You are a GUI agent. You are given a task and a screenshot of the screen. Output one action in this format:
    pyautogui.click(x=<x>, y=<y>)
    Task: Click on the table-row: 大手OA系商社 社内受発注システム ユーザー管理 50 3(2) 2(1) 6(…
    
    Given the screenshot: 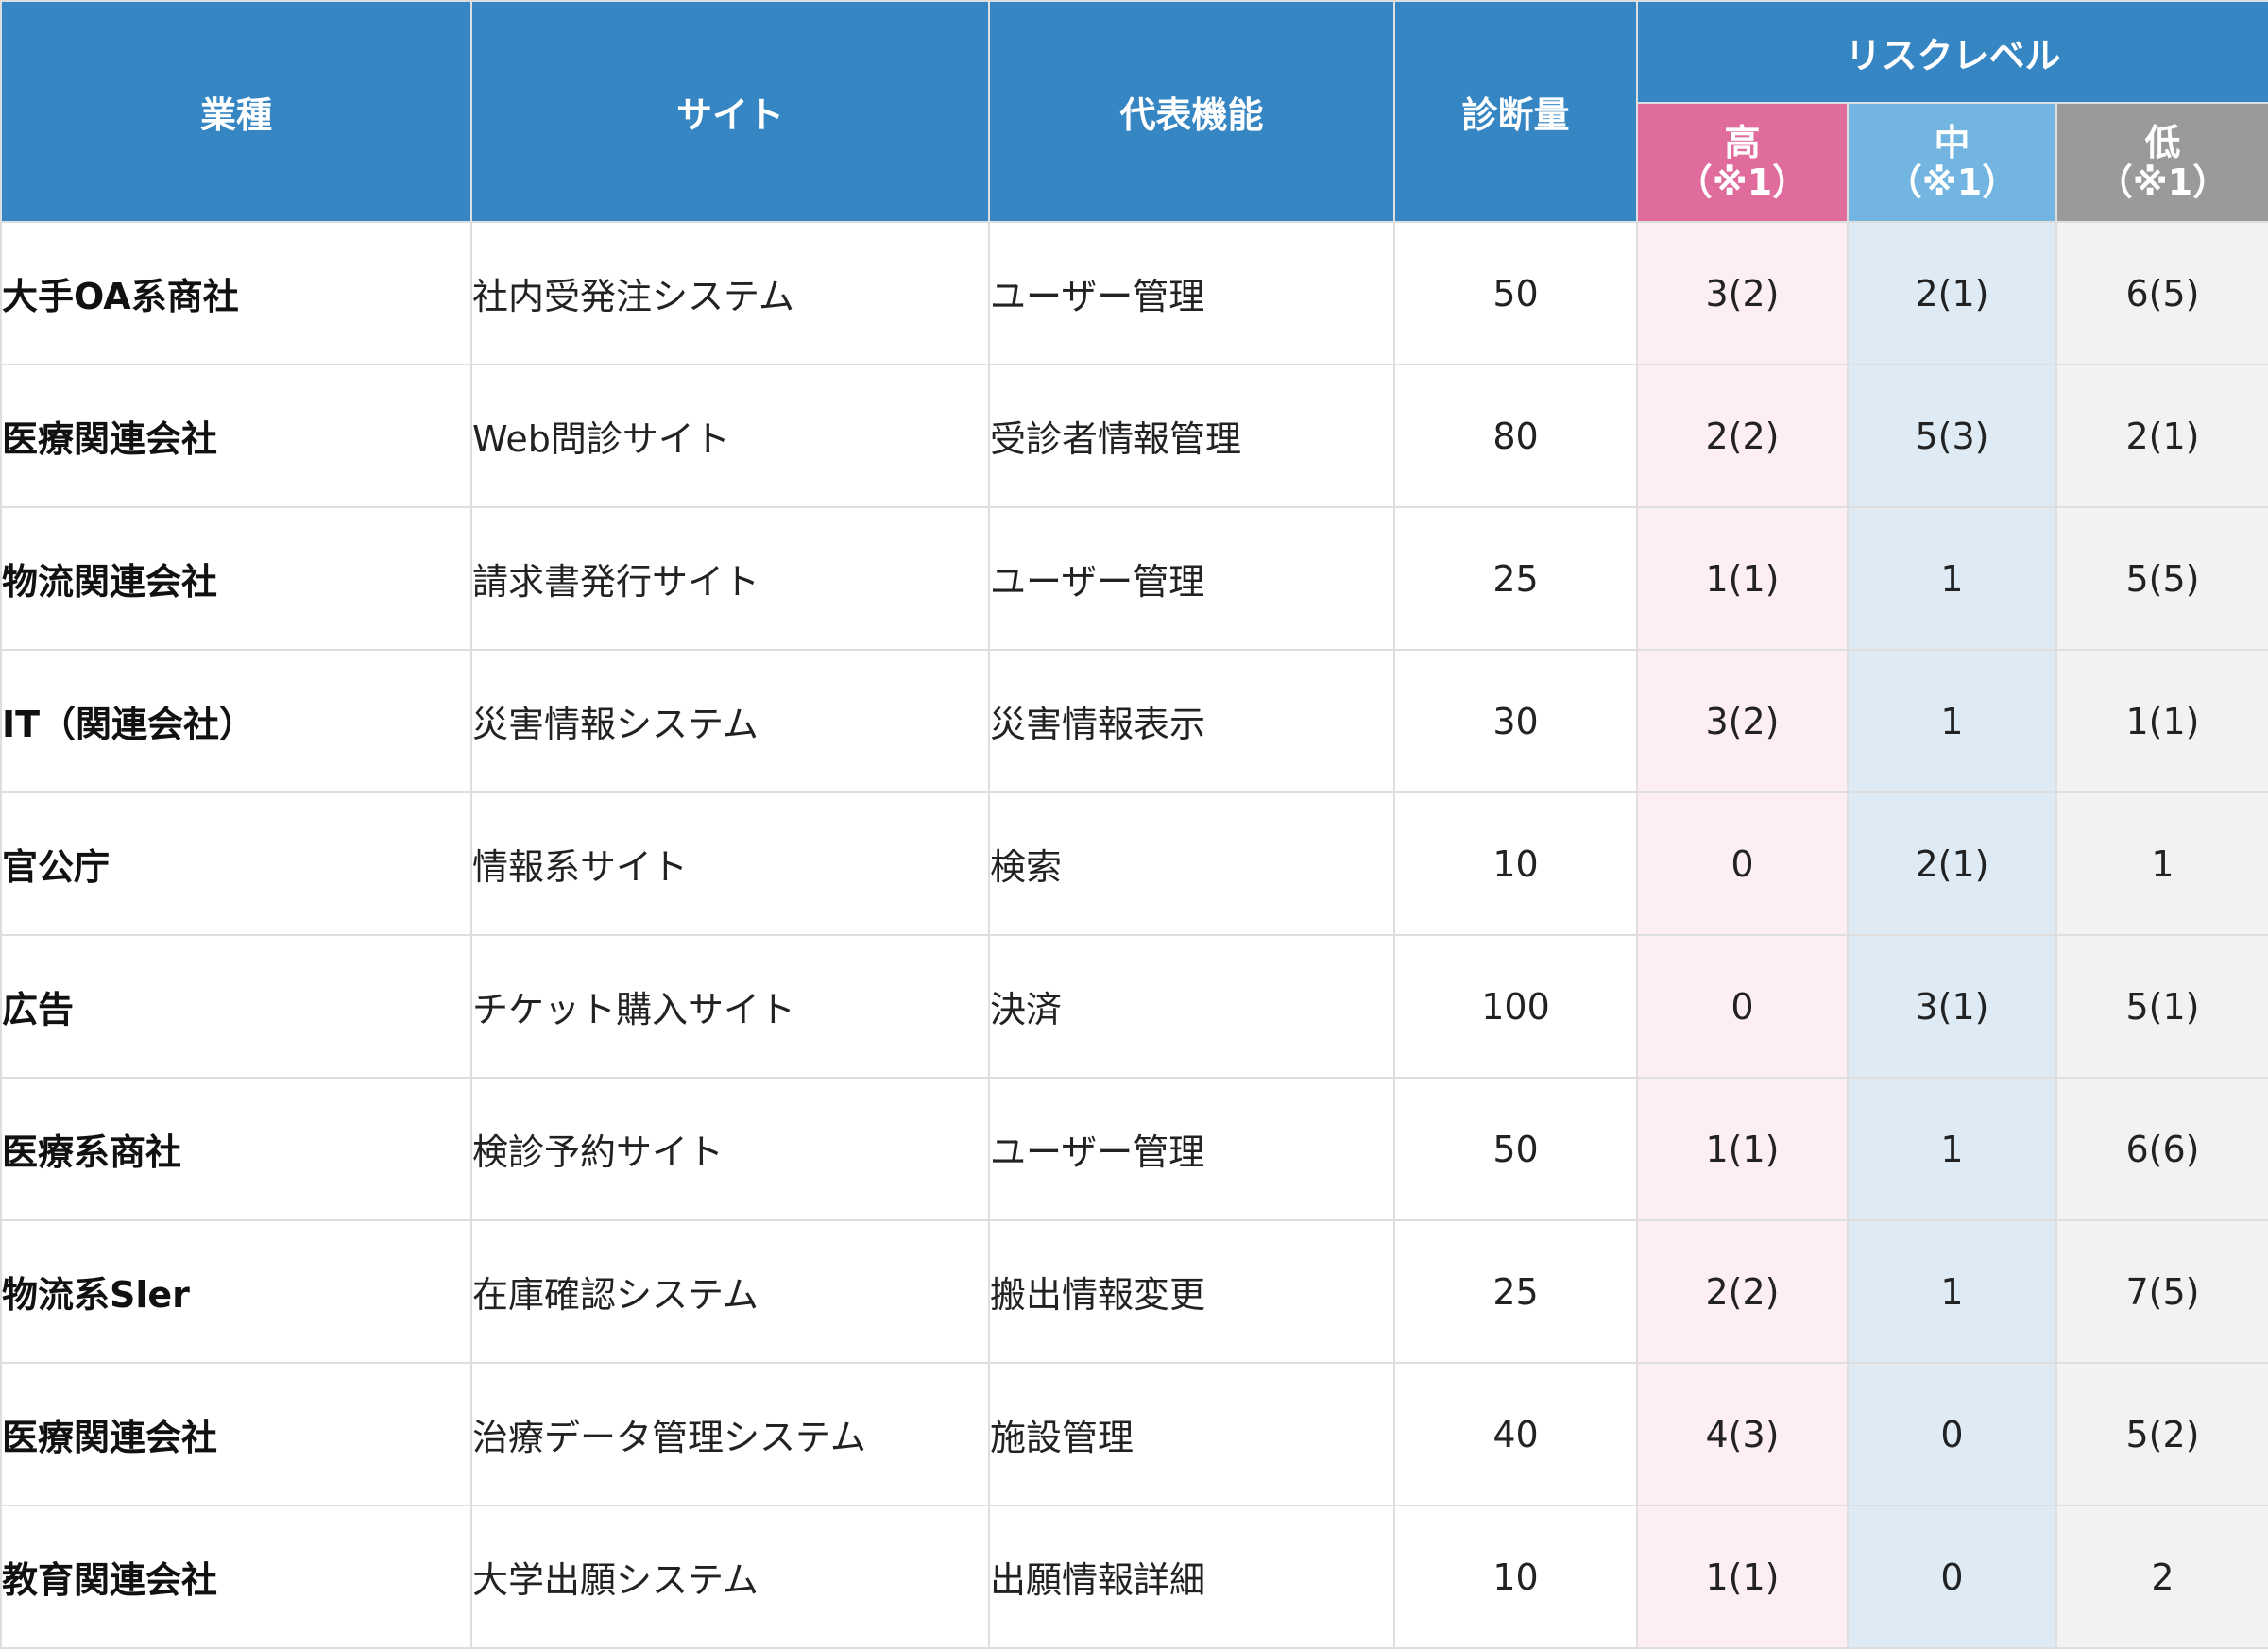 What is the action you would take?
    pyautogui.click(x=1134, y=293)
    